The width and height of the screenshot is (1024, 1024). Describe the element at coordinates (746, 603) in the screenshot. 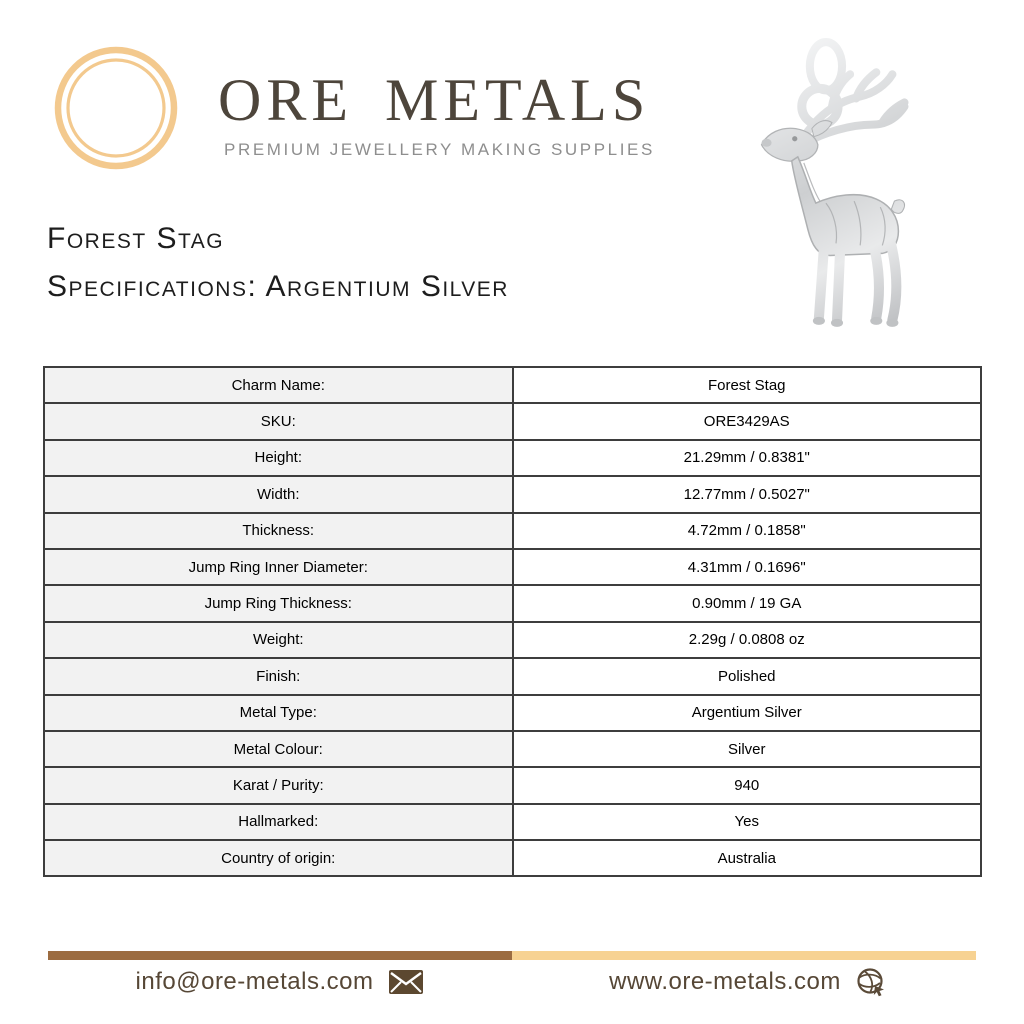

I see `spec-value: 0.90mm / 19 GA` at that location.